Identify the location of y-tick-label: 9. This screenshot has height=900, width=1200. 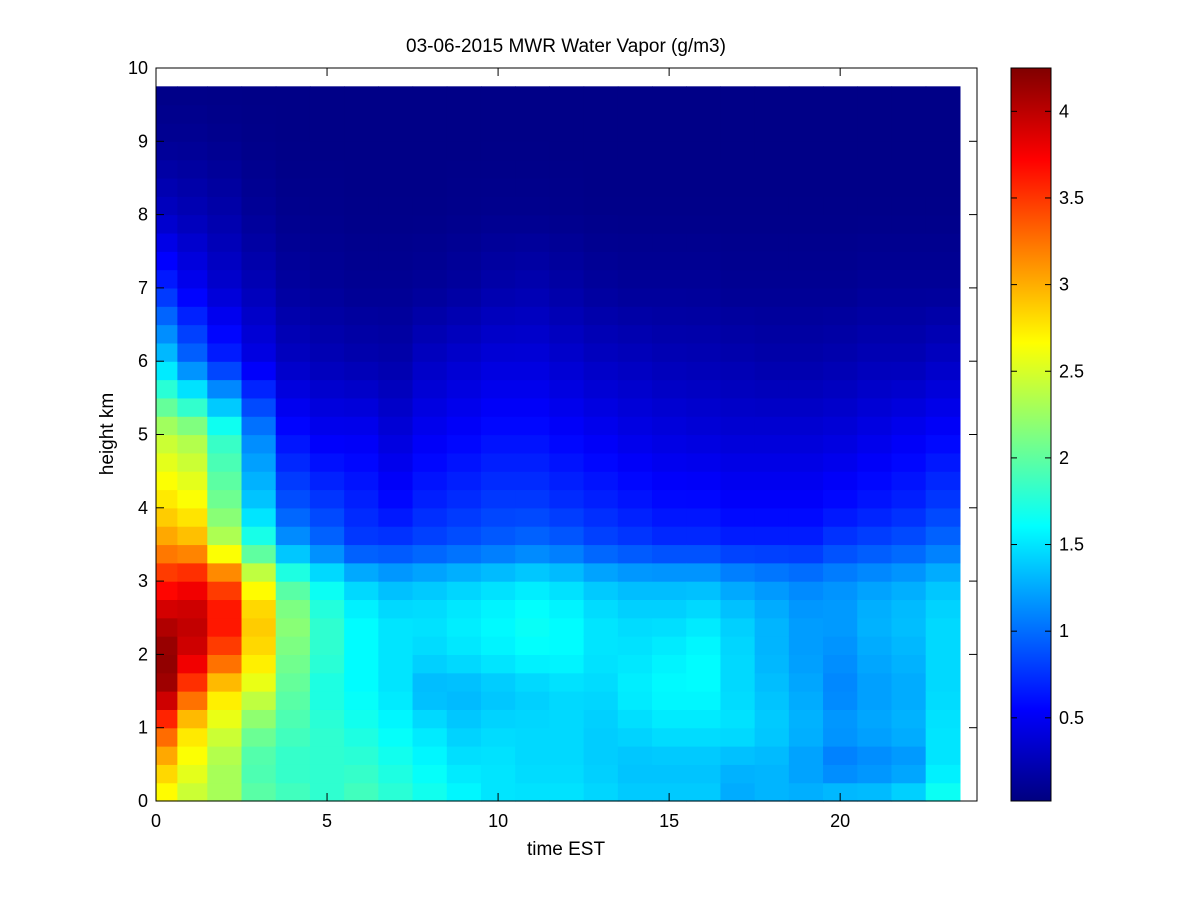
(143, 141).